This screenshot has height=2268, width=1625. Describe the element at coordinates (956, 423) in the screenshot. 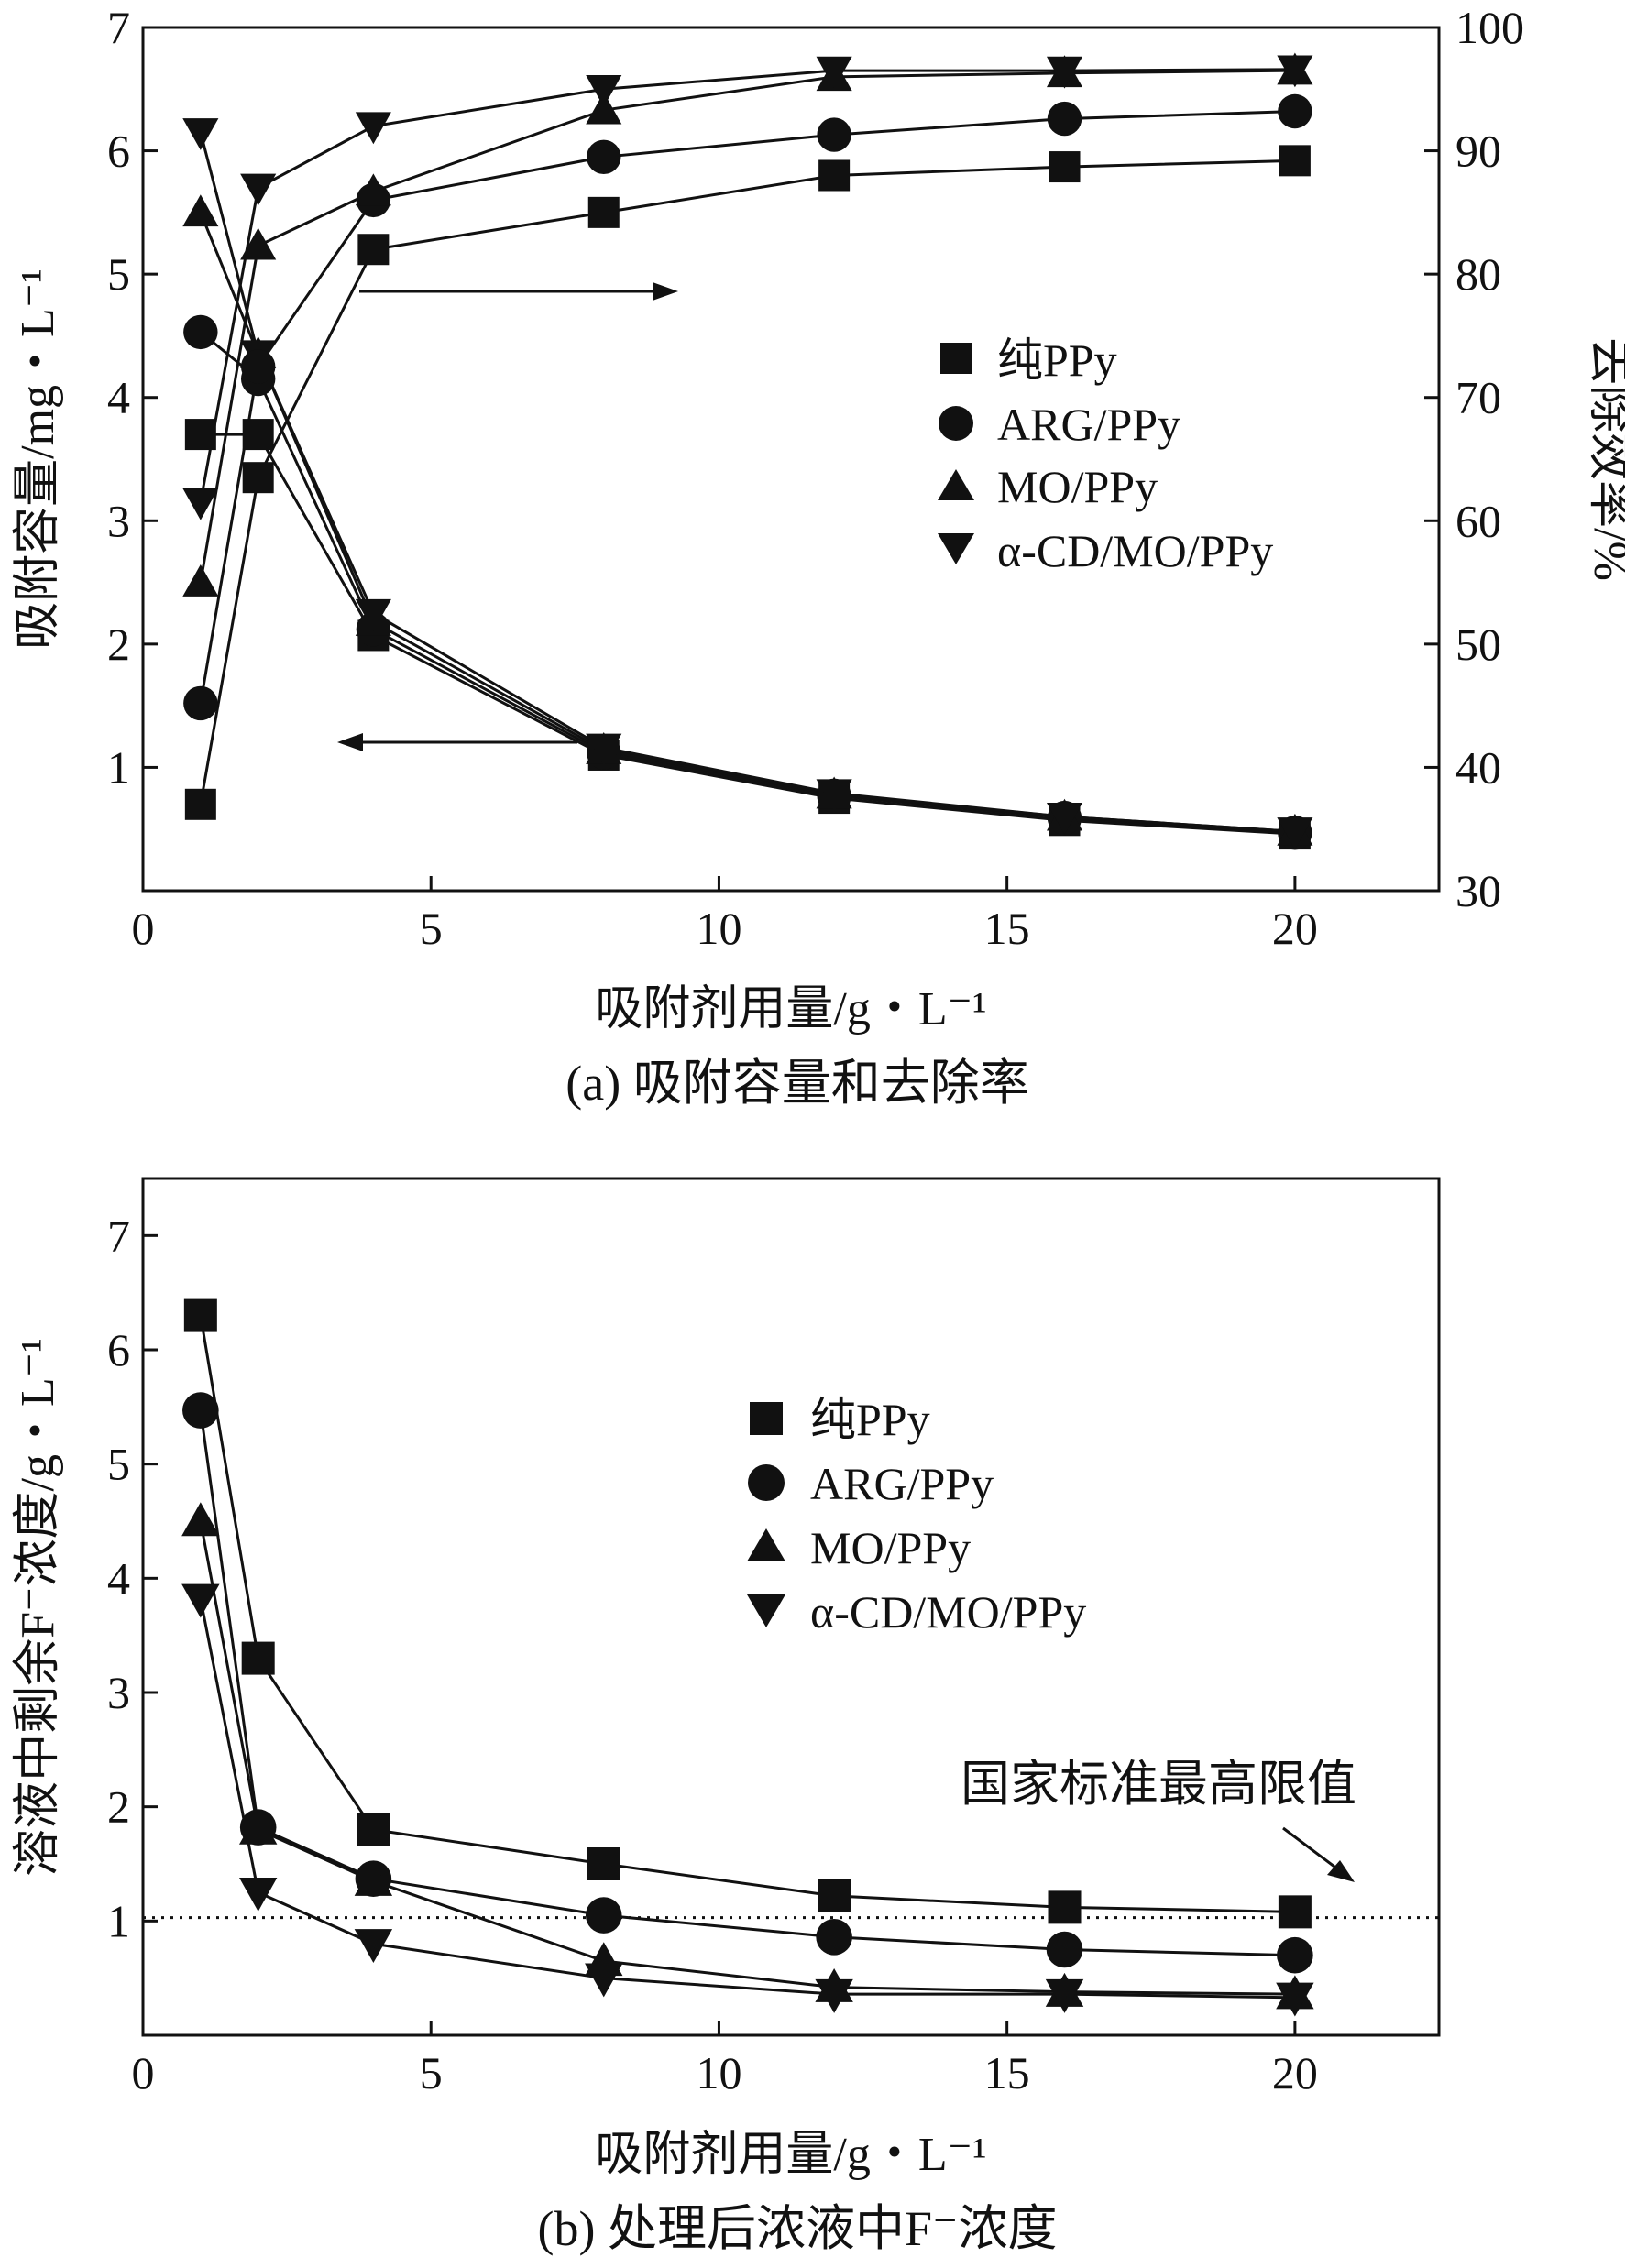

I see `legend-a-circle-marker` at that location.